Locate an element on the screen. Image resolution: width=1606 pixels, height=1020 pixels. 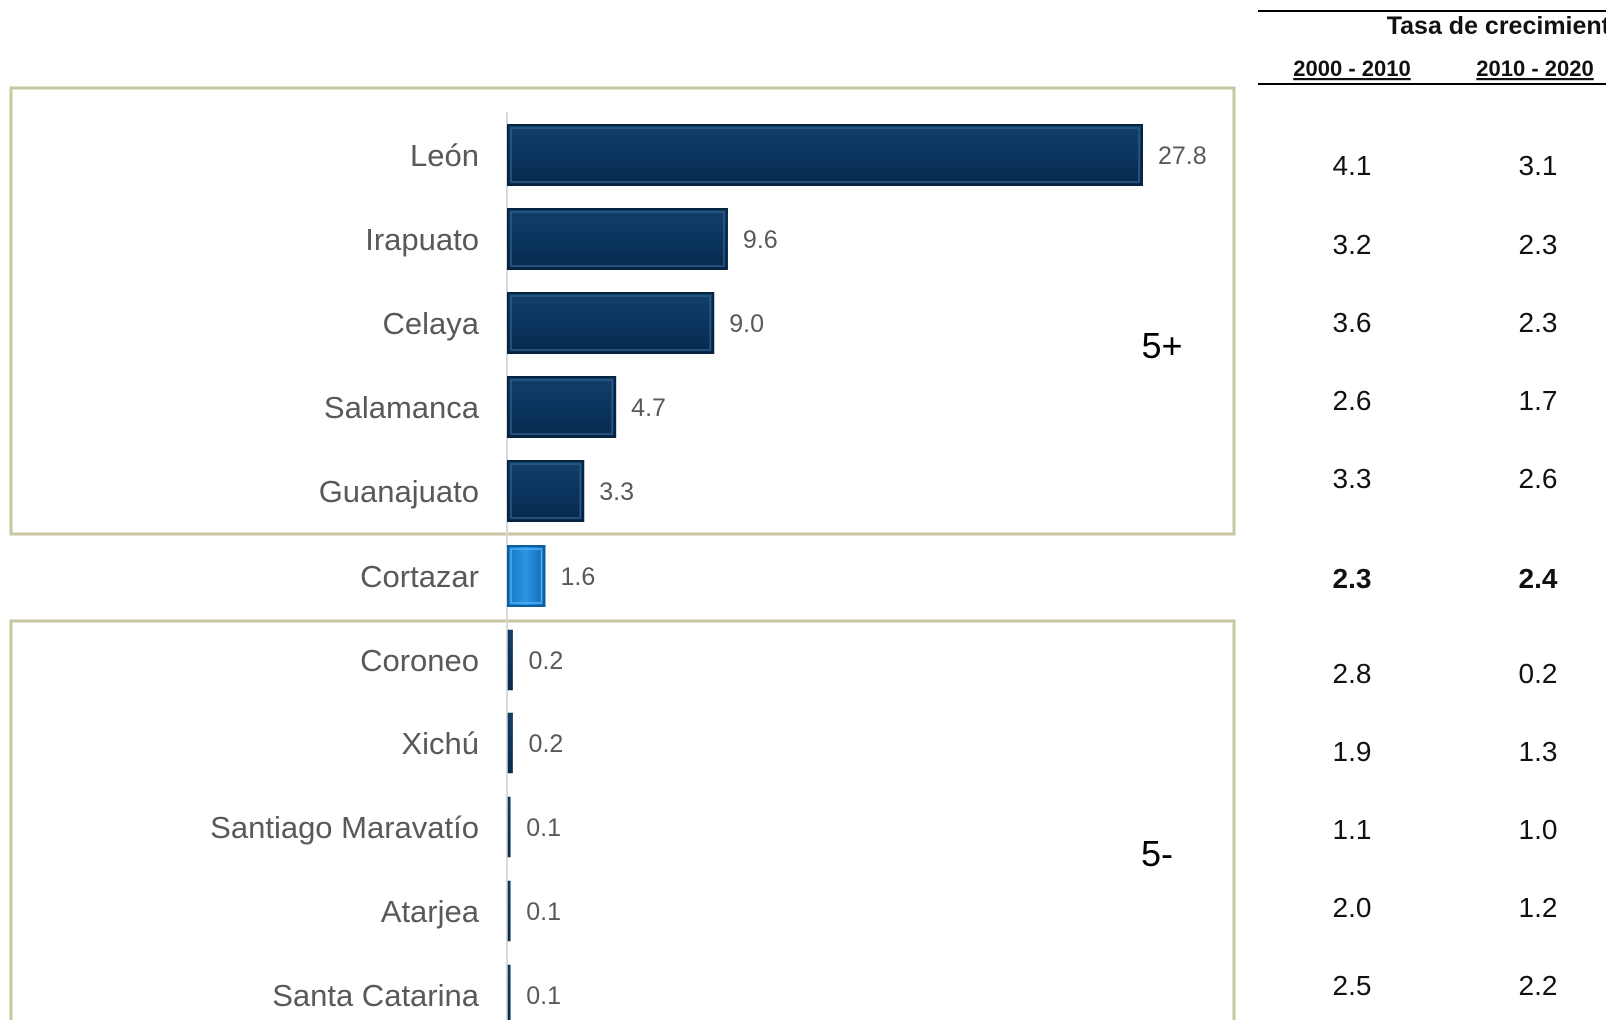
table-cell: 1.9 is located at coordinates (1352, 751).